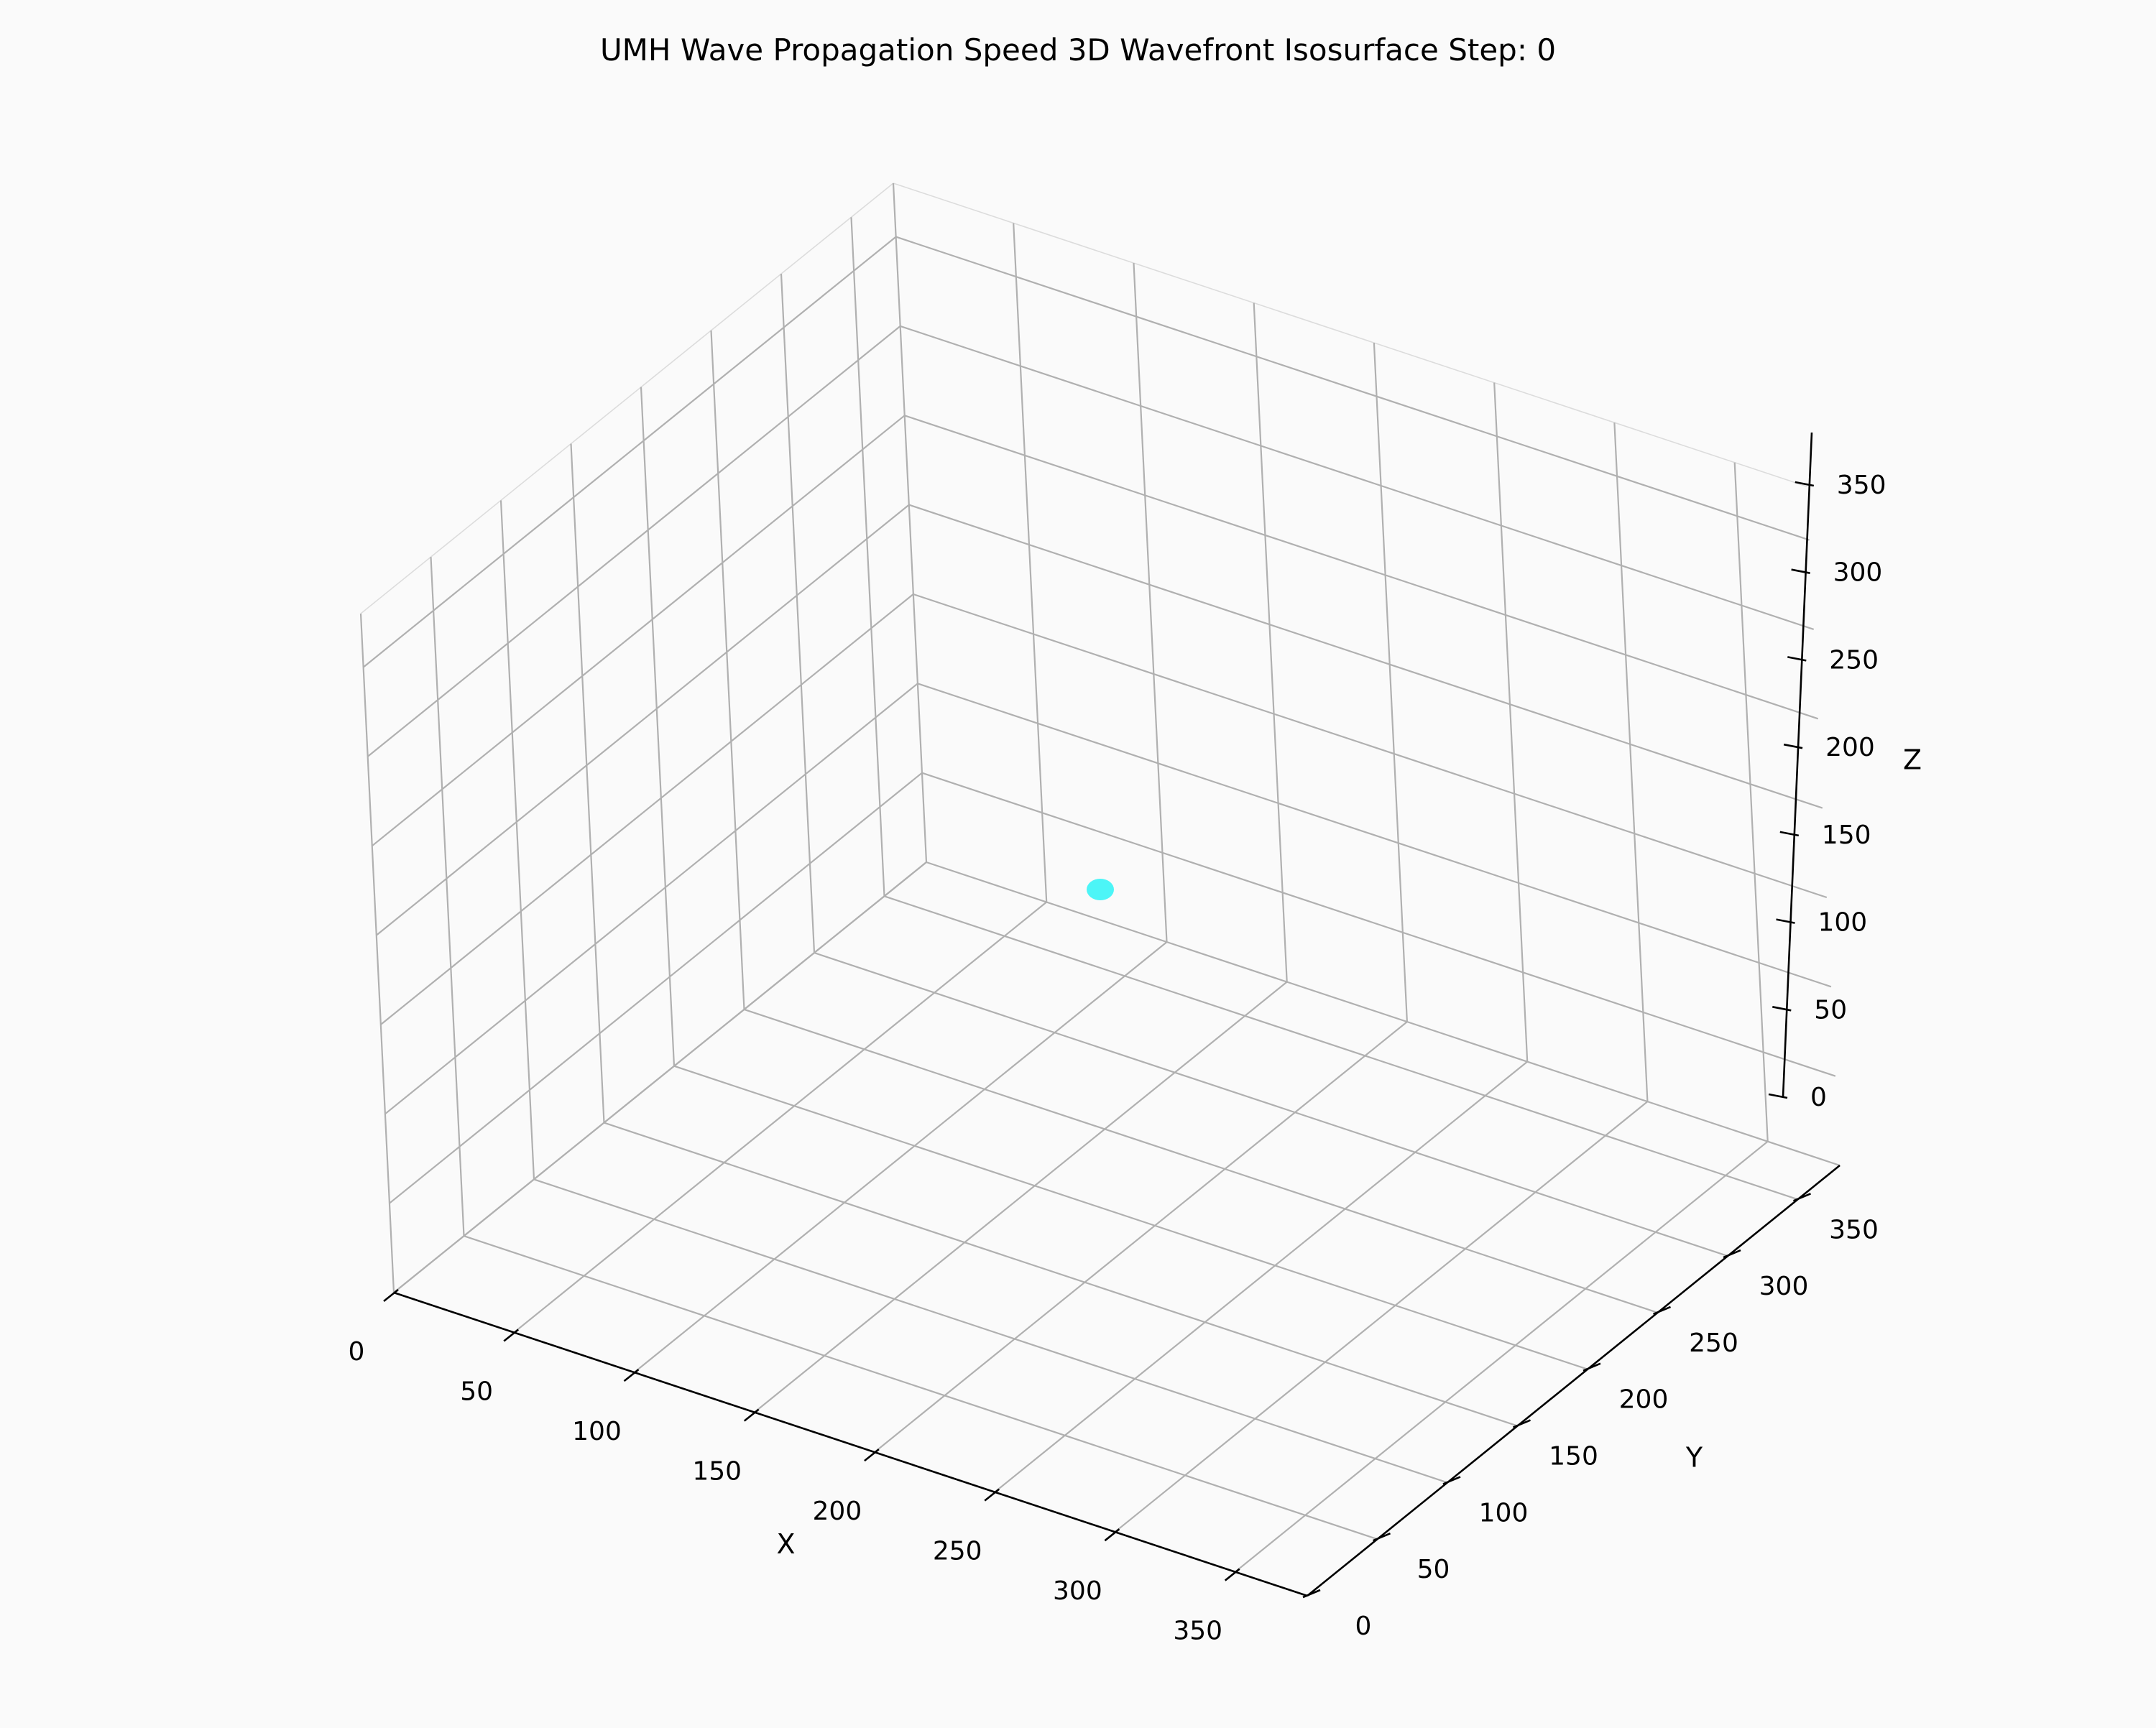 The image size is (2156, 1728). What do you see at coordinates (1861, 486) in the screenshot?
I see `z-tick-label: 350` at bounding box center [1861, 486].